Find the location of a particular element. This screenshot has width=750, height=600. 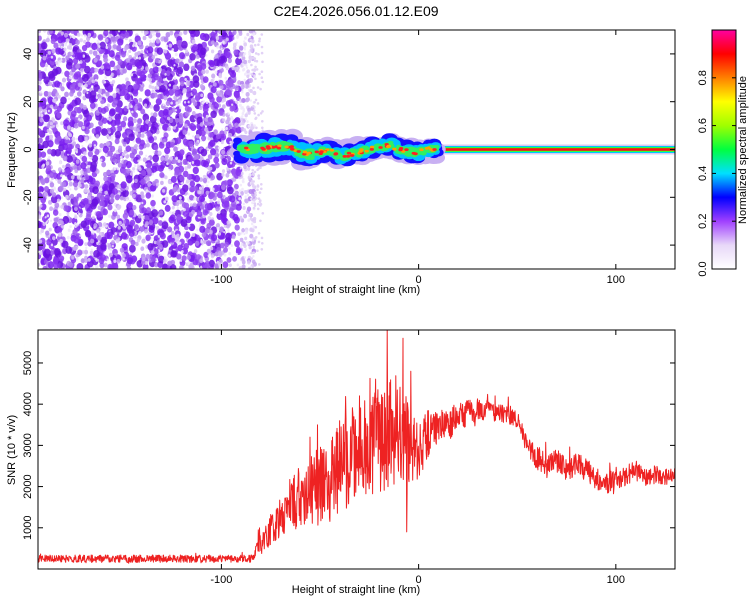

spectrogram-ytick-label: -20 is located at coordinates (28, 197).